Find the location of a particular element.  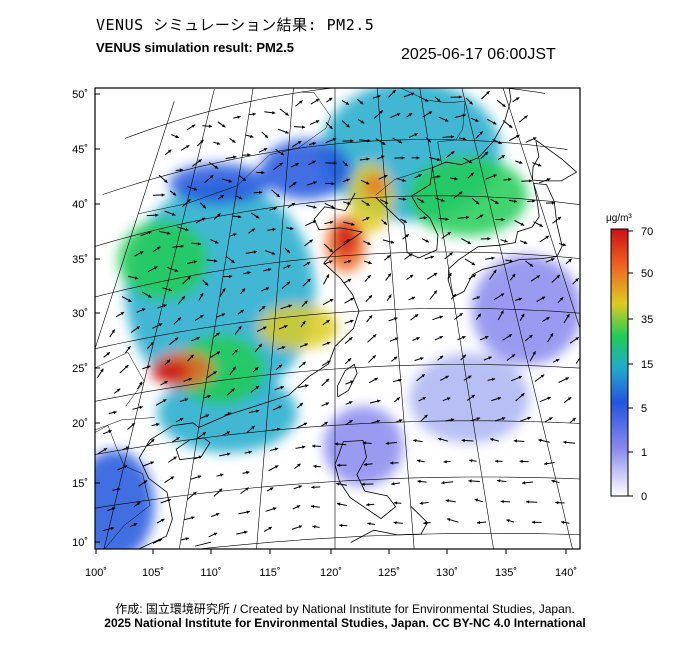

colorbar: μg/m³ 70 50 35 15 5 1 0 is located at coordinates (629, 358).